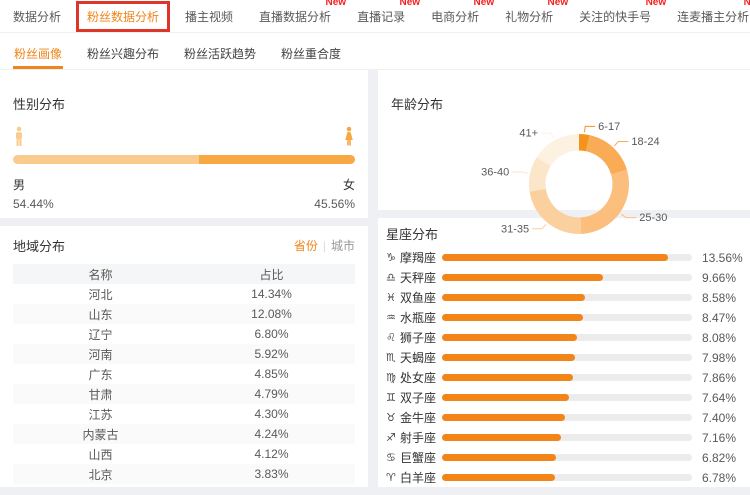 Image resolution: width=750 pixels, height=495 pixels. Describe the element at coordinates (719, 397) in the screenshot. I see `zodiac-percent: 7.64%` at that location.